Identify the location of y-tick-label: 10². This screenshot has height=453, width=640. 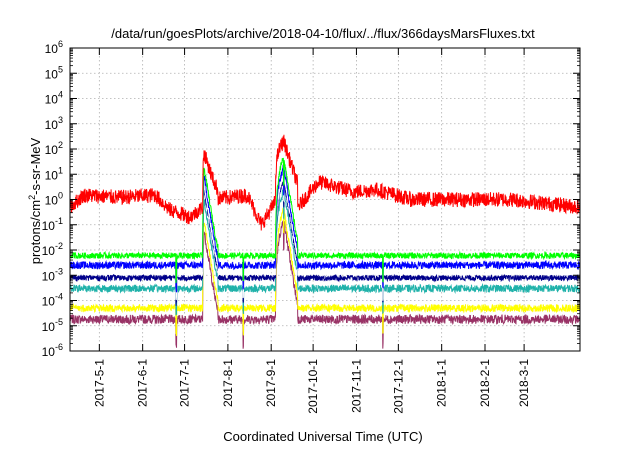
(54, 148).